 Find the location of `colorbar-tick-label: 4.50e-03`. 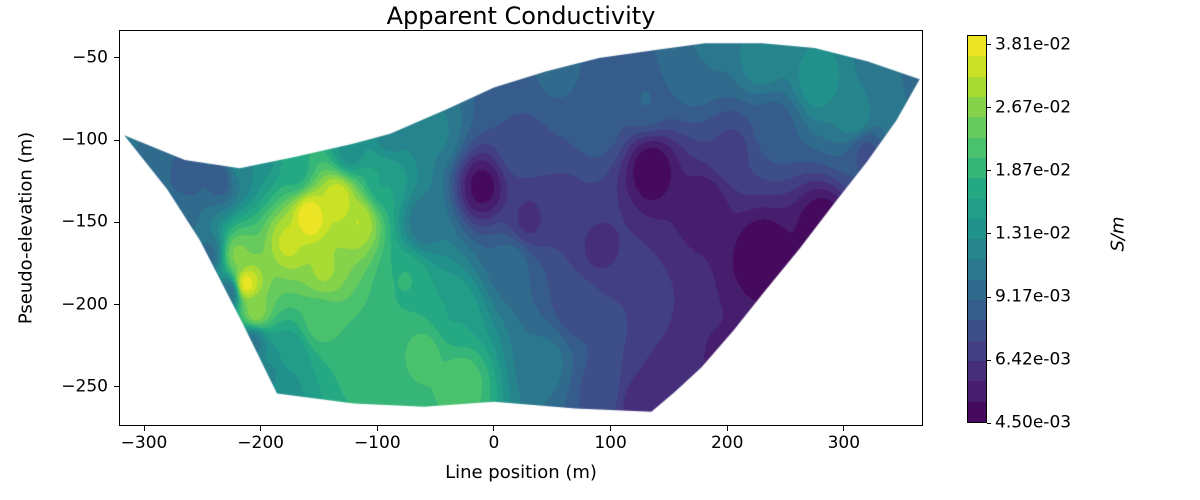

colorbar-tick-label: 4.50e-03 is located at coordinates (1033, 422).